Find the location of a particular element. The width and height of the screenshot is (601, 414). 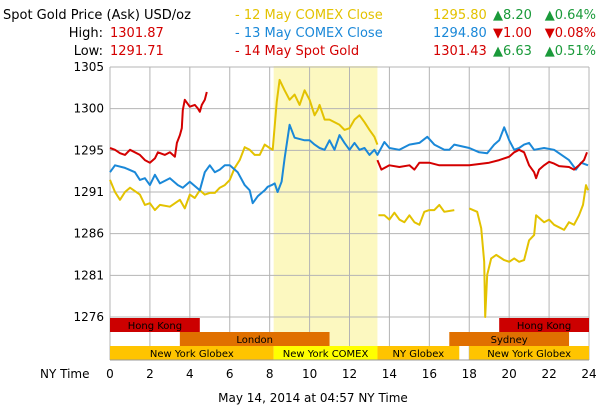

session-bar-ny-globex: NY Globex is located at coordinates (418, 353).